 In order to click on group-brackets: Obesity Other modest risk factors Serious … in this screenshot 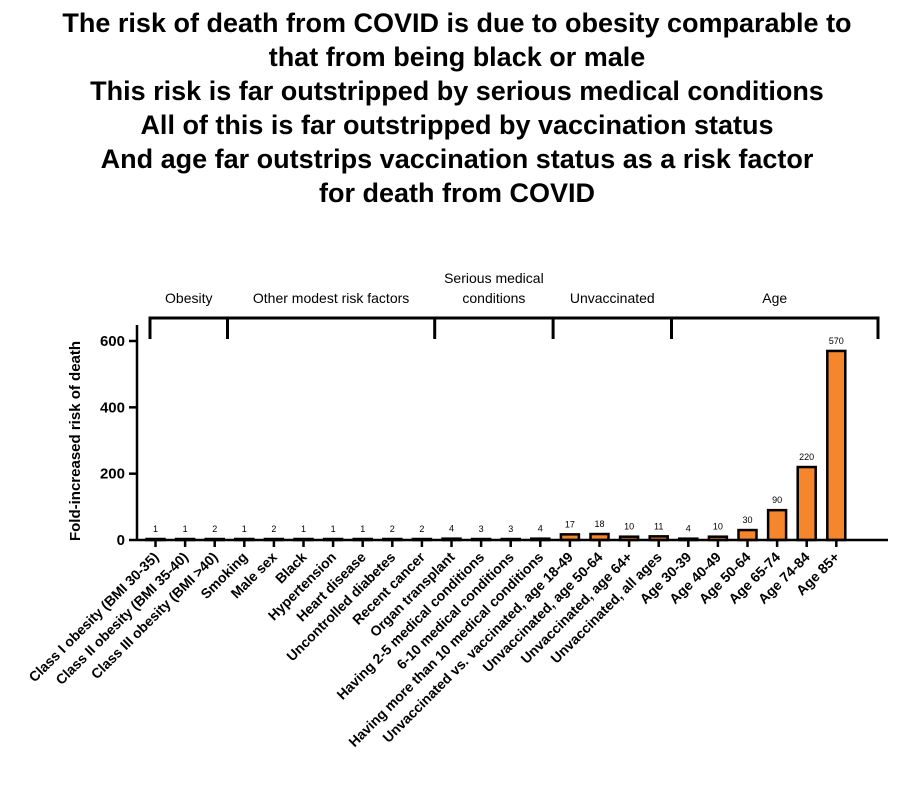, I will do `click(514, 304)`.